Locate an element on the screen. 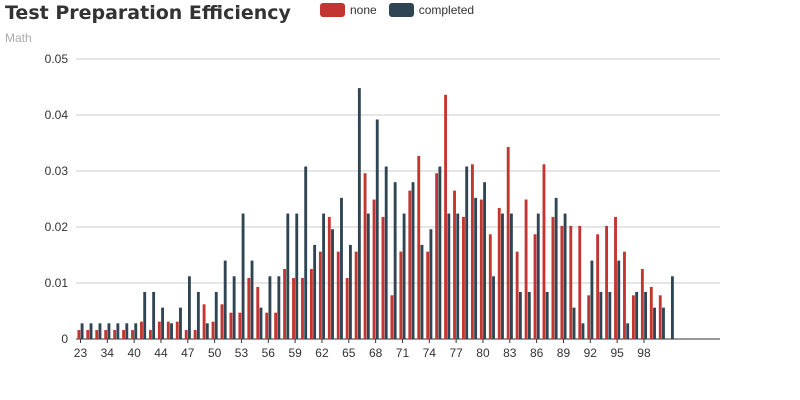 Image resolution: width=800 pixels, height=400 pixels. legend-item-none: none is located at coordinates (348, 10).